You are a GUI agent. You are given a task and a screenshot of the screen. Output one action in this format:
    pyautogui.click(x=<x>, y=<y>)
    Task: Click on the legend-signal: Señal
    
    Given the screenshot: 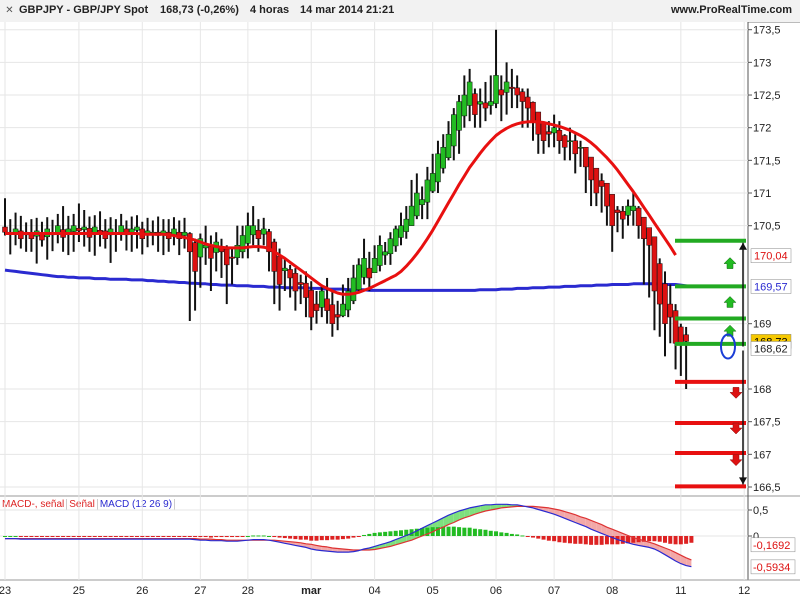 What is the action you would take?
    pyautogui.click(x=82, y=504)
    